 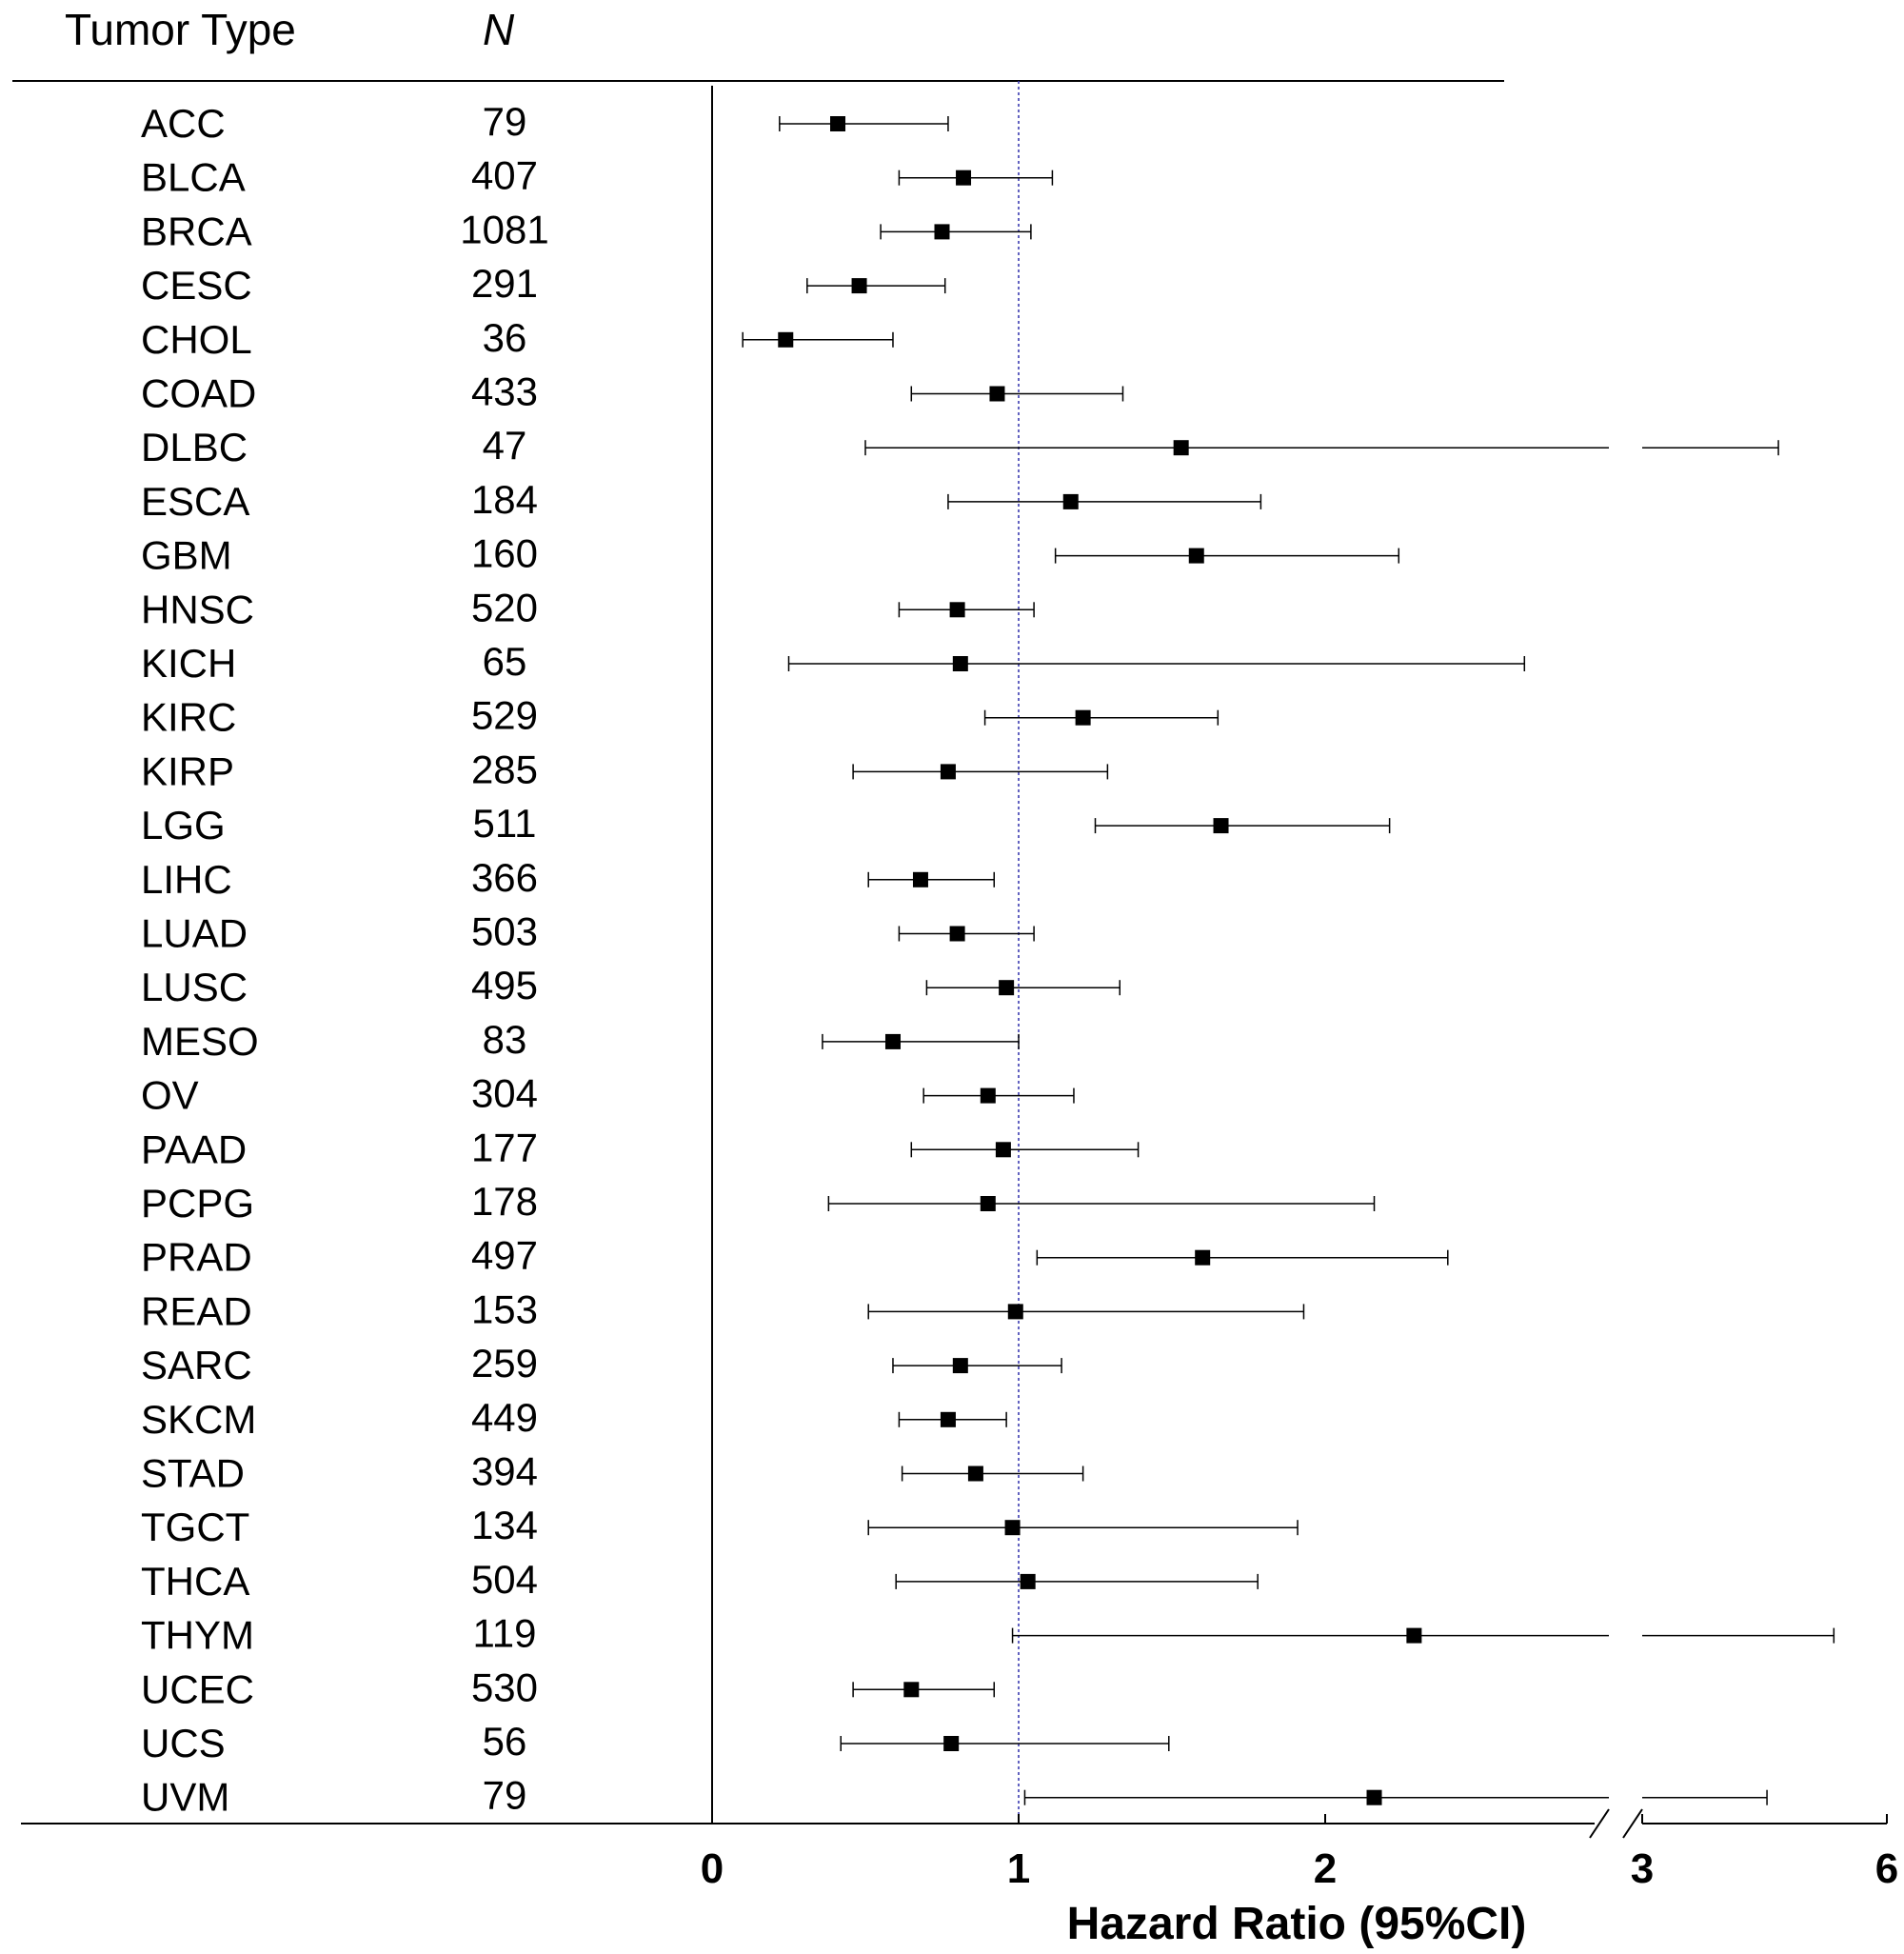 What do you see at coordinates (504, 1471) in the screenshot?
I see `n-value: 394` at bounding box center [504, 1471].